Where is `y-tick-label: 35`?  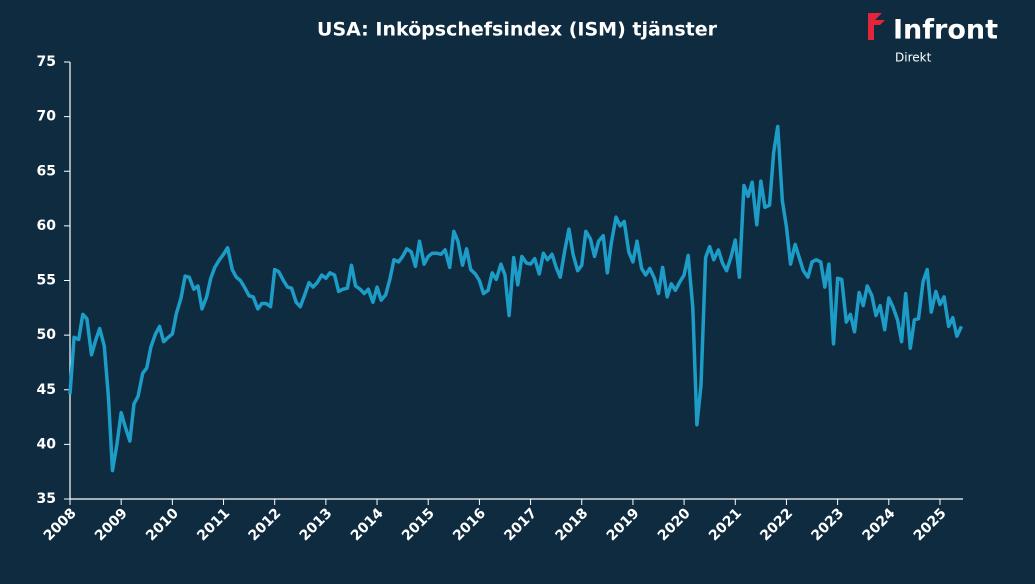 y-tick-label: 35 is located at coordinates (46, 499).